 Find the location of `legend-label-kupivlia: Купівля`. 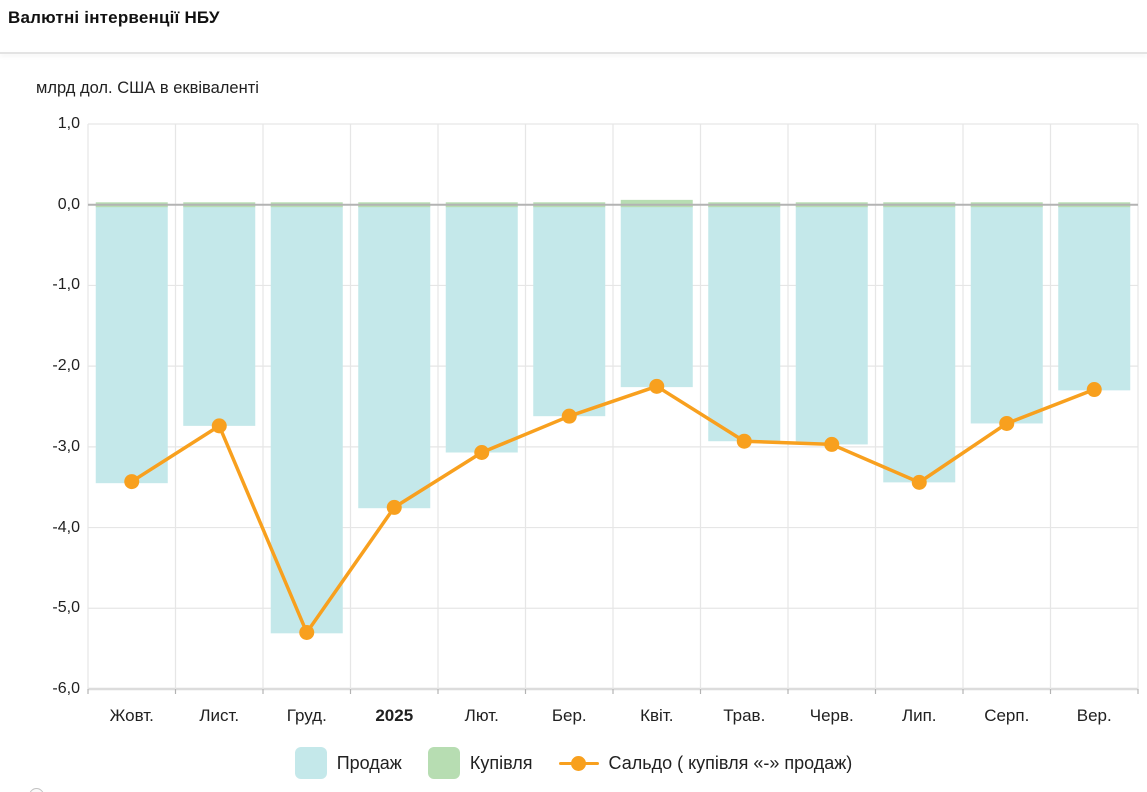

legend-label-kupivlia: Купівля is located at coordinates (501, 762).